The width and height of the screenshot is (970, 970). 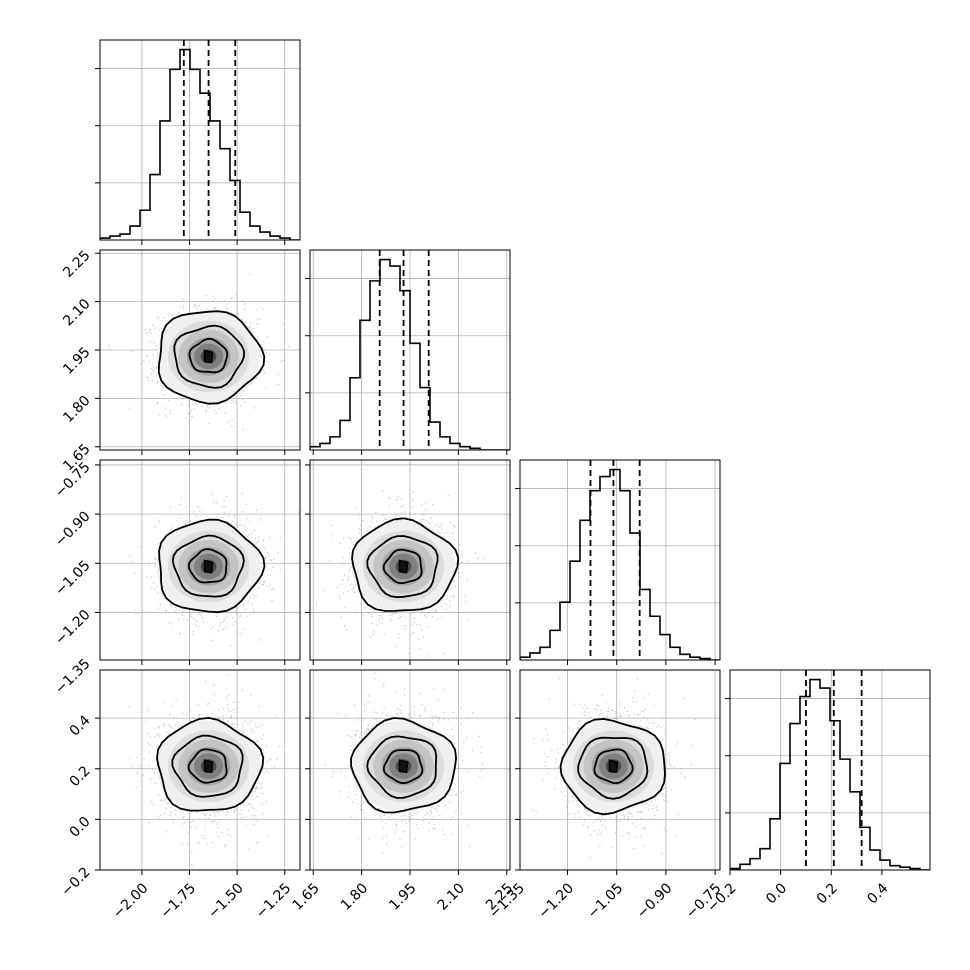 I want to click on y-tick-label: −1.05, so click(x=73, y=579).